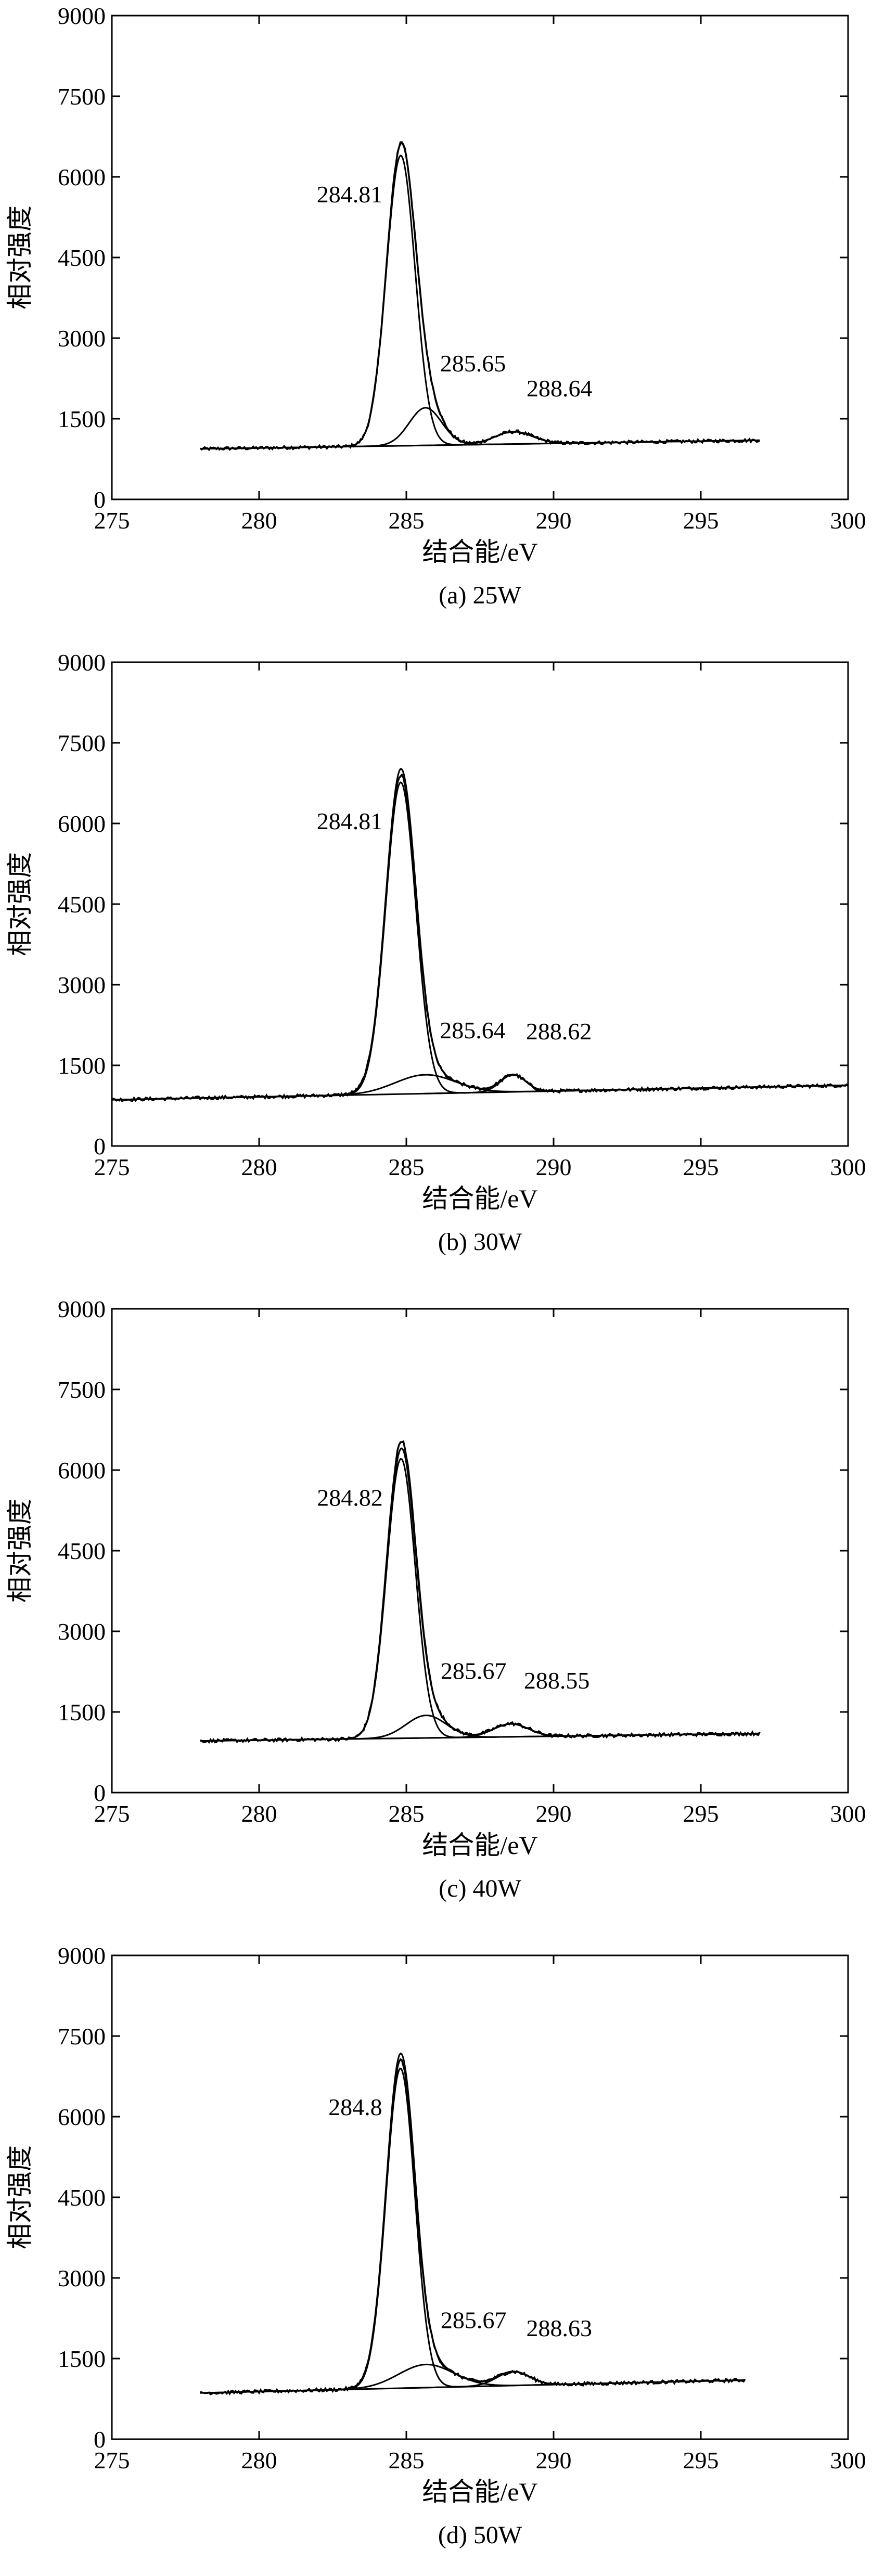 Image resolution: width=872 pixels, height=2576 pixels. What do you see at coordinates (559, 388) in the screenshot?
I see `peak-label: 288.64` at bounding box center [559, 388].